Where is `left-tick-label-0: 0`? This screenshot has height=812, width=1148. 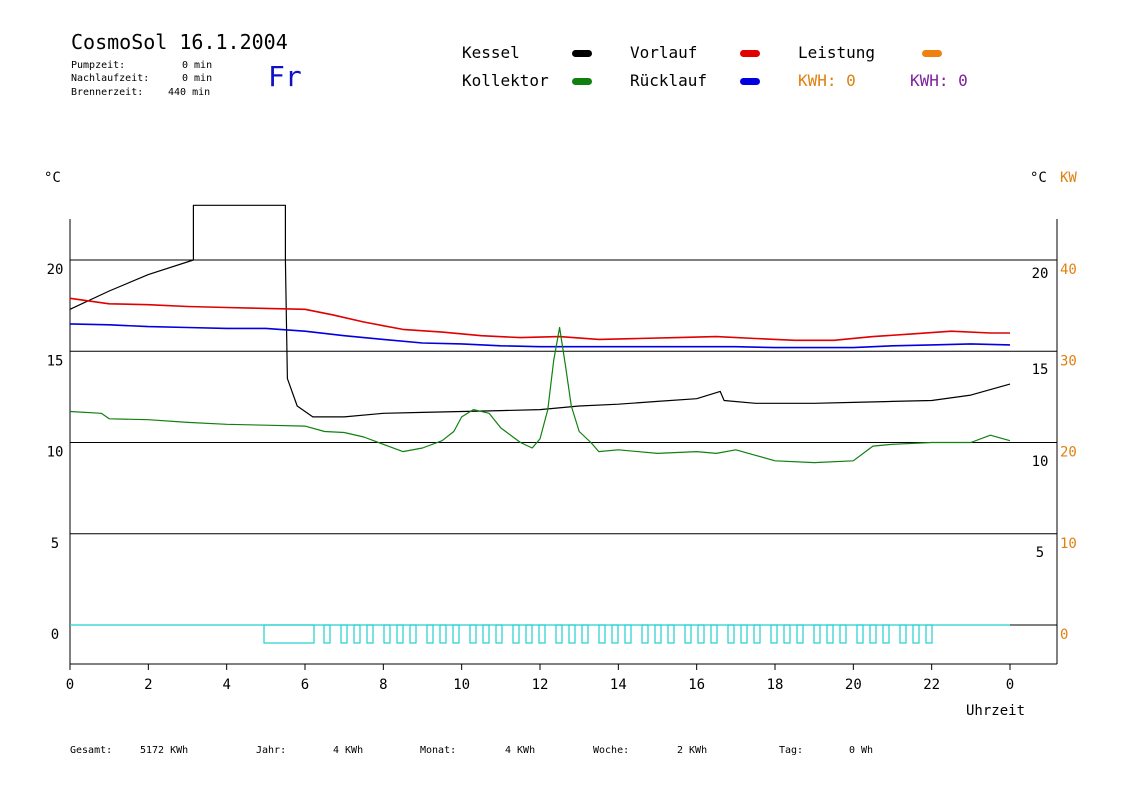 left-tick-label-0: 0 is located at coordinates (55, 635).